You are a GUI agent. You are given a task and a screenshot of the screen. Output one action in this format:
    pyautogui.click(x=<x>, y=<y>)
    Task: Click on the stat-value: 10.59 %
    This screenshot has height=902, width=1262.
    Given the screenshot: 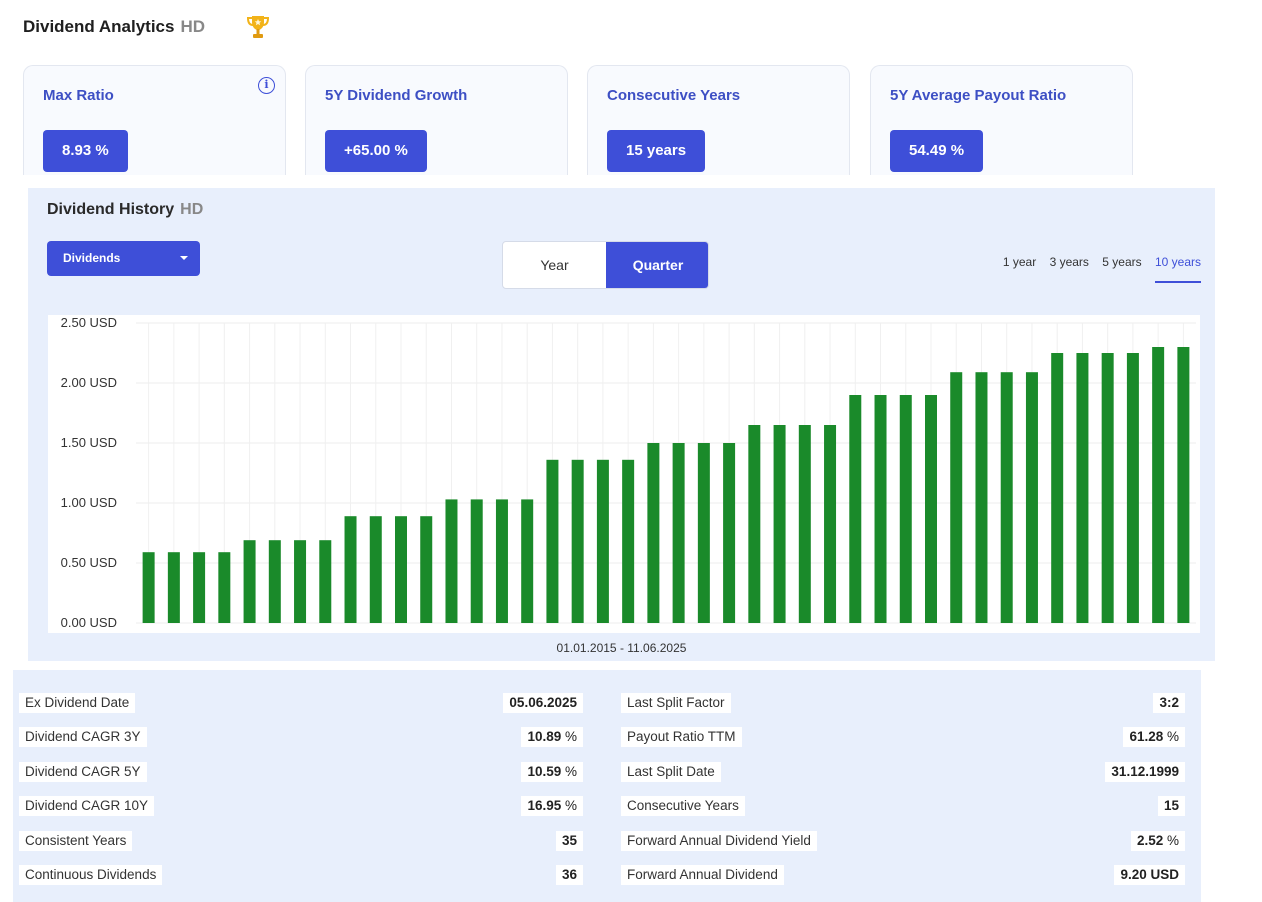 What is the action you would take?
    pyautogui.click(x=552, y=772)
    